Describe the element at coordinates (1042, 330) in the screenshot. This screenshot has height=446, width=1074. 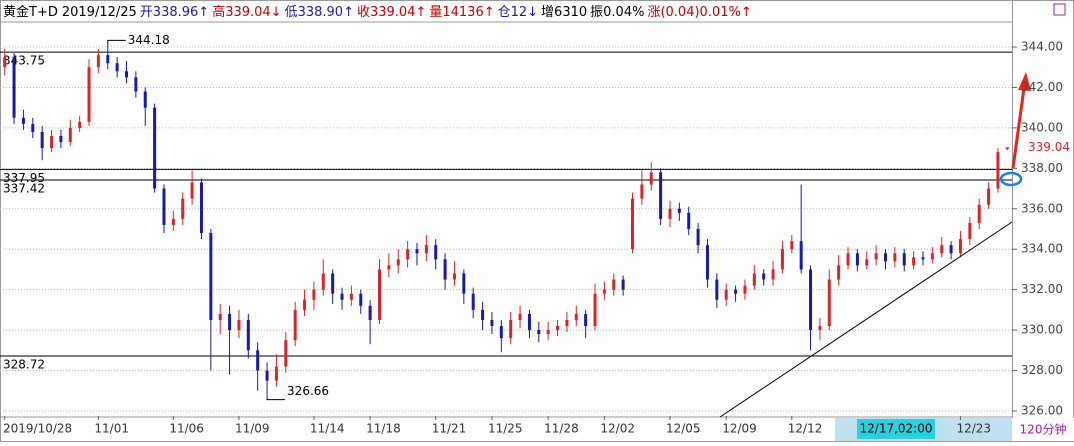
I see `y-tick-label: 330.00` at that location.